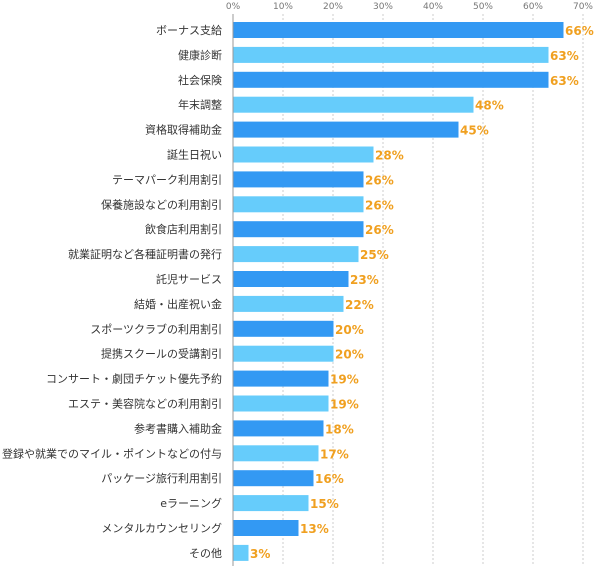 The width and height of the screenshot is (597, 571). What do you see at coordinates (433, 7) in the screenshot?
I see `x-tick-label: 40%` at bounding box center [433, 7].